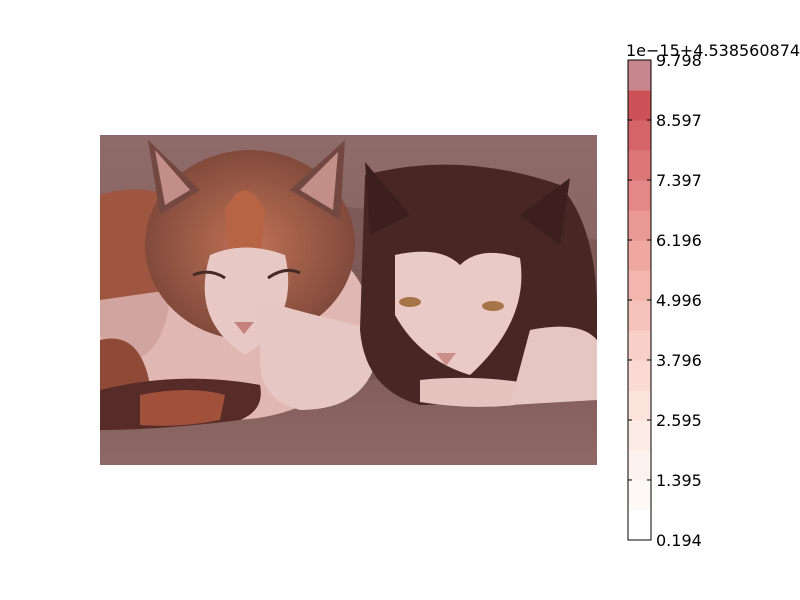 This screenshot has width=800, height=600. What do you see at coordinates (679, 300) in the screenshot?
I see `colorbar-tick-label: 4.996` at bounding box center [679, 300].